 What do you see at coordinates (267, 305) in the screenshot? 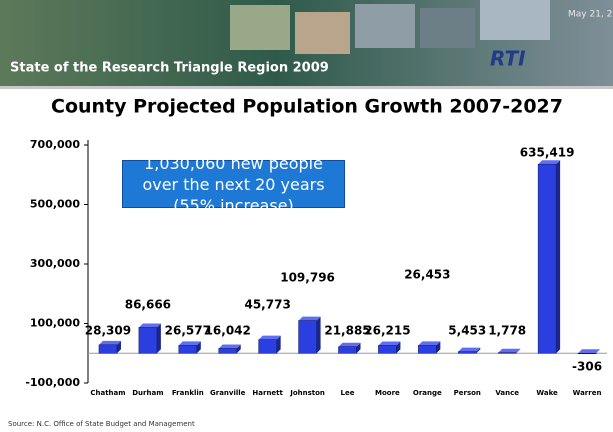
I see `data-label: 45,773` at bounding box center [267, 305].